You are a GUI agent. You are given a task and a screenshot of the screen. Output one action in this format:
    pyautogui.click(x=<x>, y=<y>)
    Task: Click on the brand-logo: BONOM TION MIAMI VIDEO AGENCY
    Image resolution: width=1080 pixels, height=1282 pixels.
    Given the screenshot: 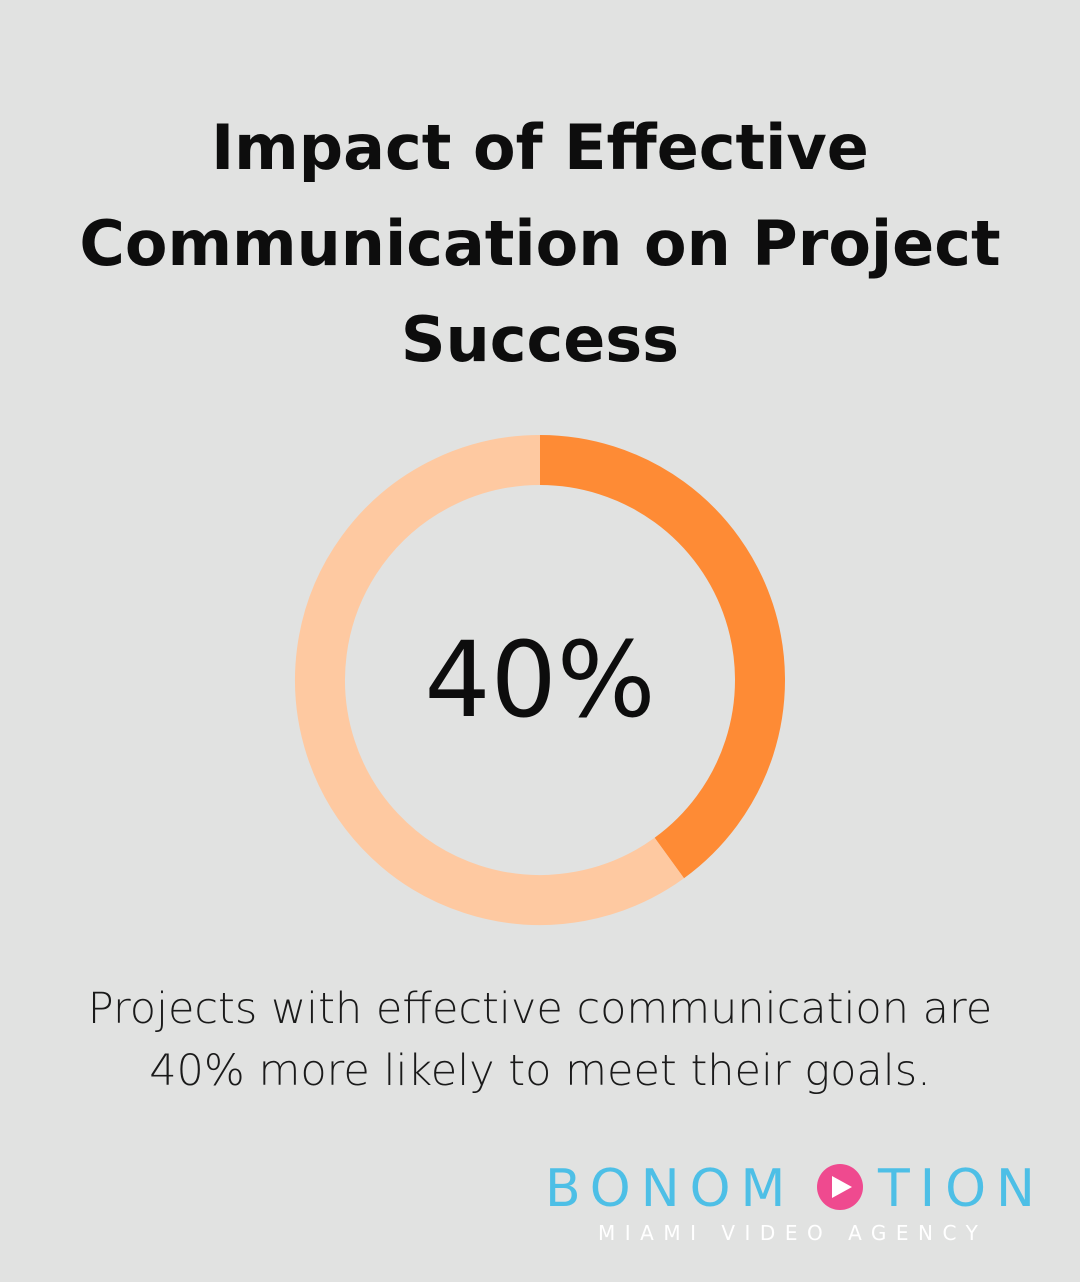 What is the action you would take?
    pyautogui.click(x=792, y=1202)
    